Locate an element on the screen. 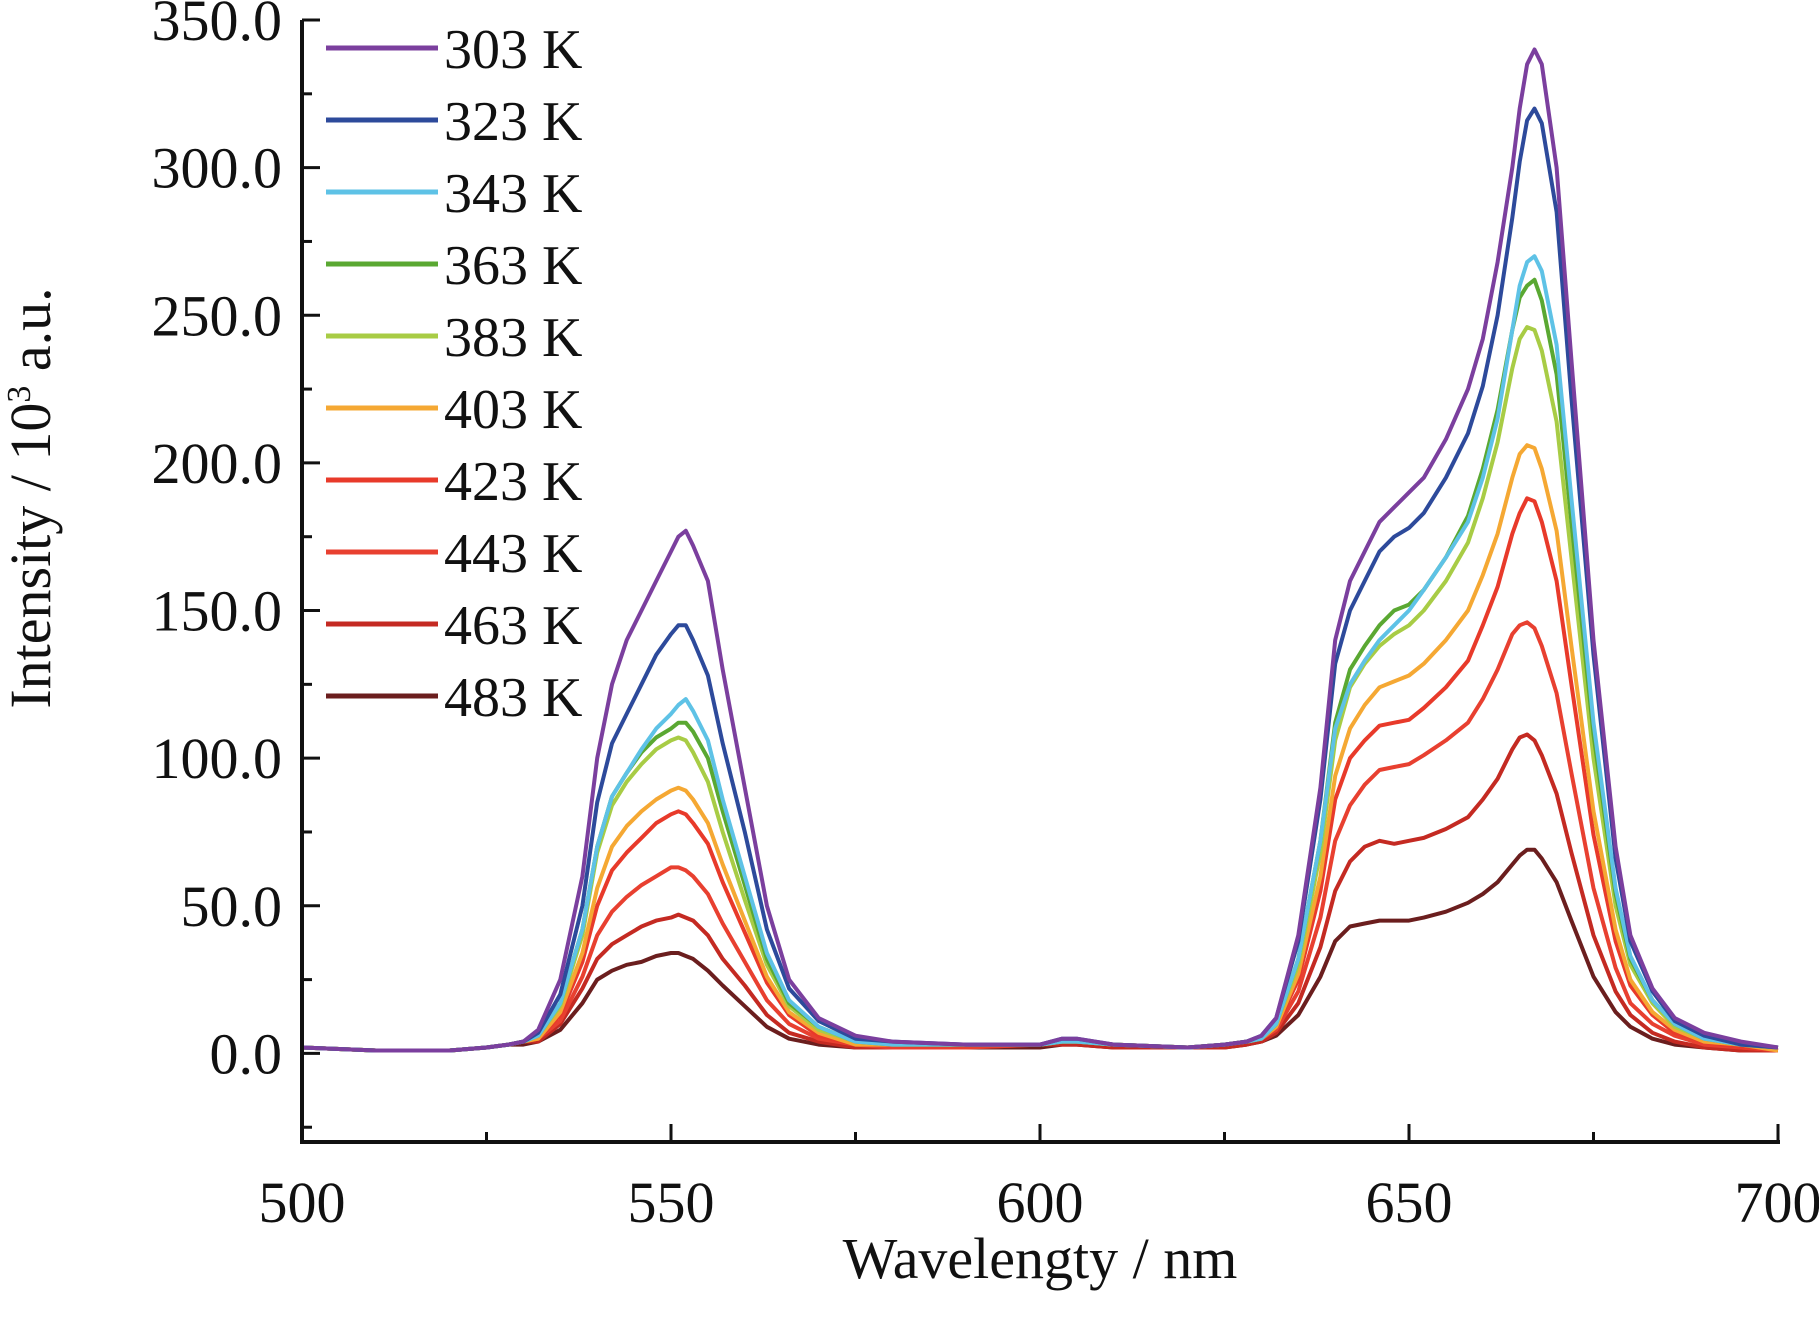 The width and height of the screenshot is (1819, 1326). y-tick-label: 100.0 is located at coordinates (217, 758).